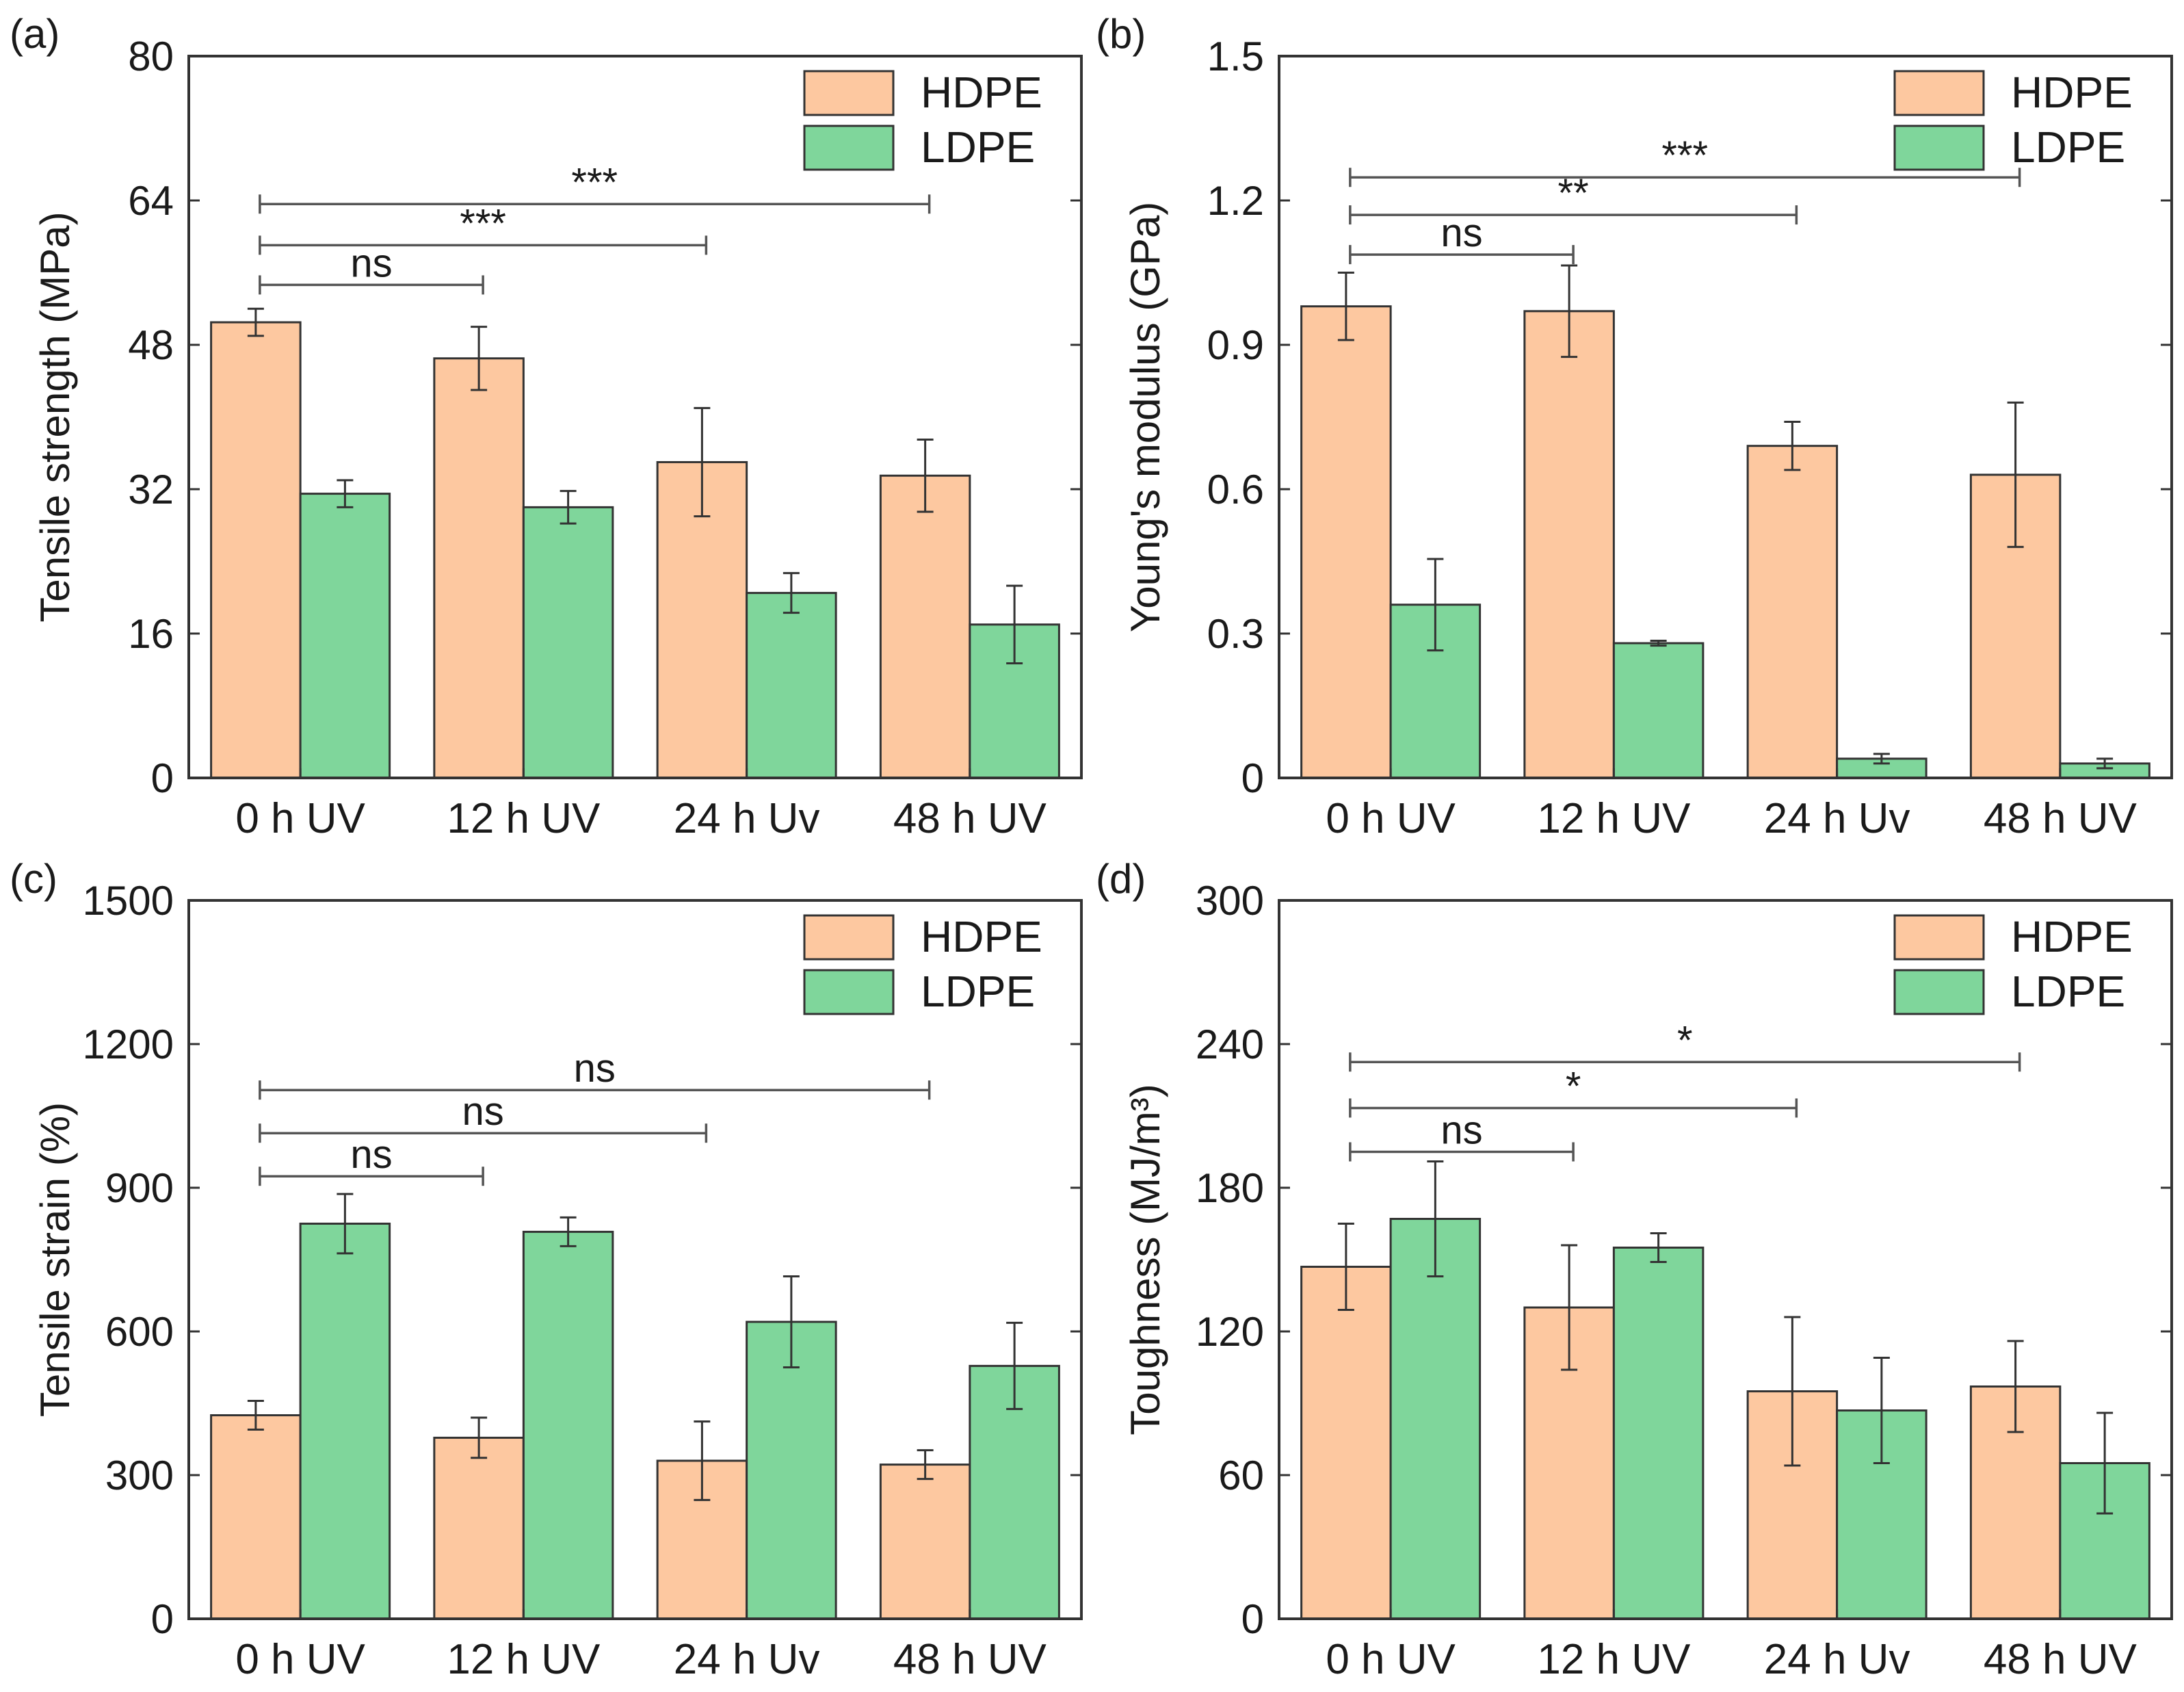 This screenshot has height=1692, width=2184. Describe the element at coordinates (151, 489) in the screenshot. I see `y-tick-label: 32` at that location.